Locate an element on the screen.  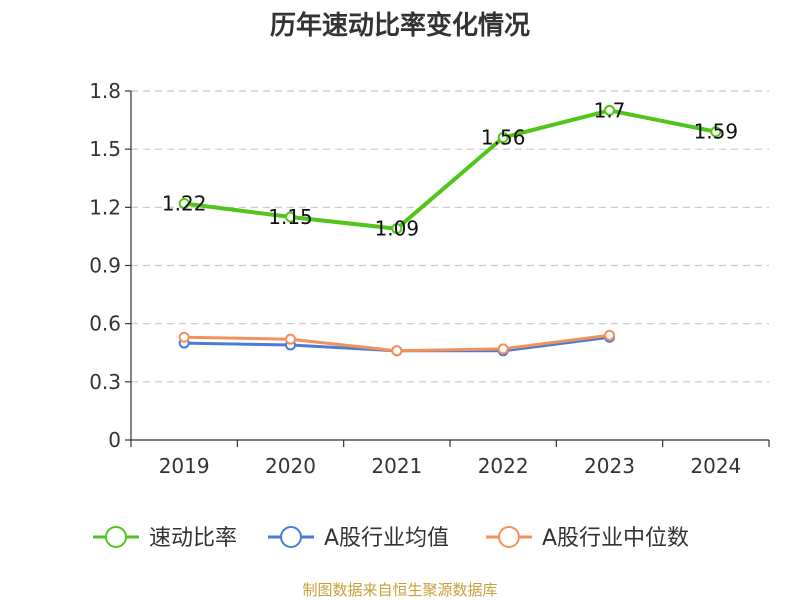
y-tick-label: 1.2 is located at coordinates (105, 207).